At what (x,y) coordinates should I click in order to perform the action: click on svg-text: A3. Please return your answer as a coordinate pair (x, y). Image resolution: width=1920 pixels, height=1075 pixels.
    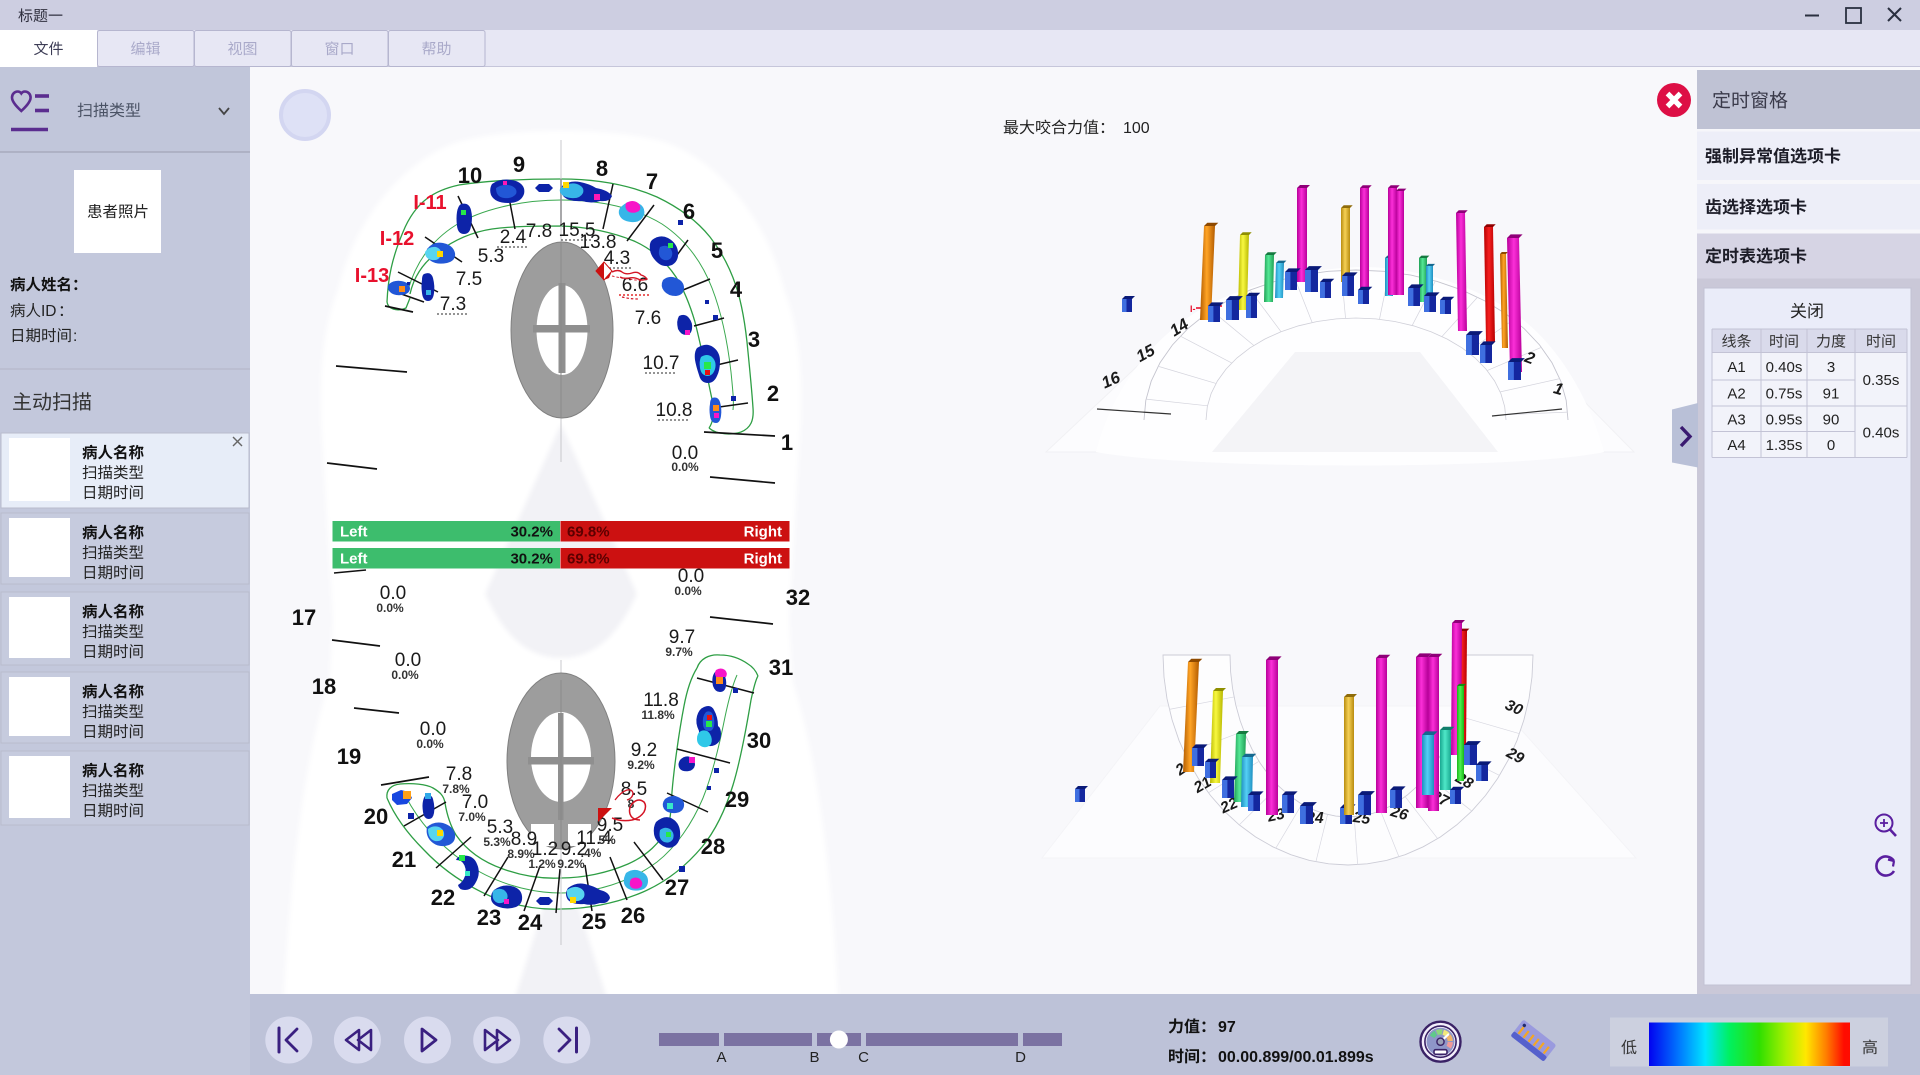
    Looking at the image, I should click on (1736, 419).